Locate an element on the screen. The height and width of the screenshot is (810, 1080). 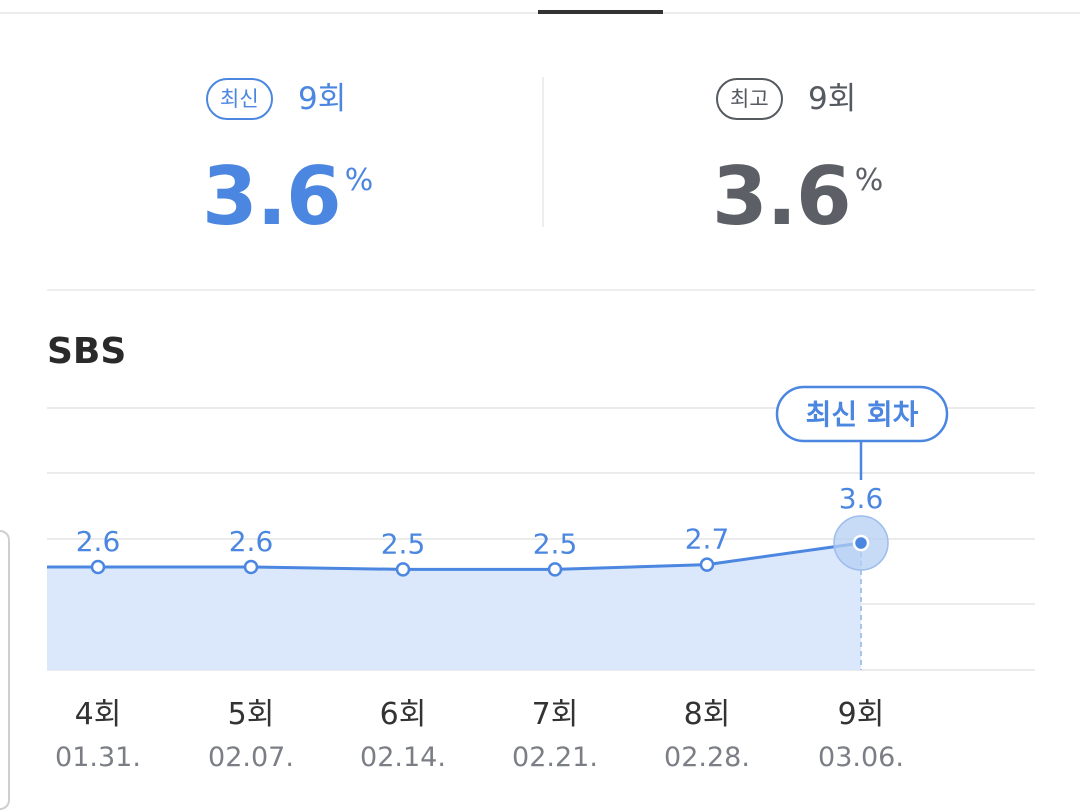
channel-title: SBS is located at coordinates (87, 351).